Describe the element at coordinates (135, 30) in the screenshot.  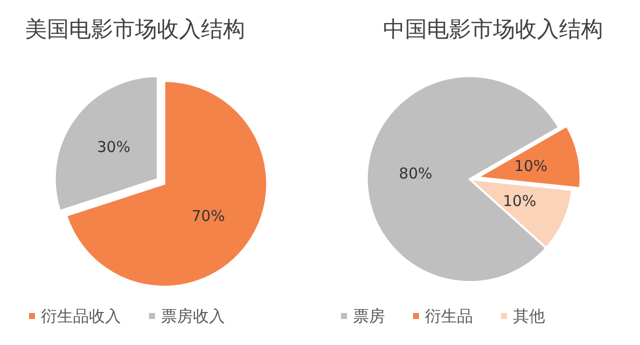
I see `chart-title: 美国电影市场收入结构` at that location.